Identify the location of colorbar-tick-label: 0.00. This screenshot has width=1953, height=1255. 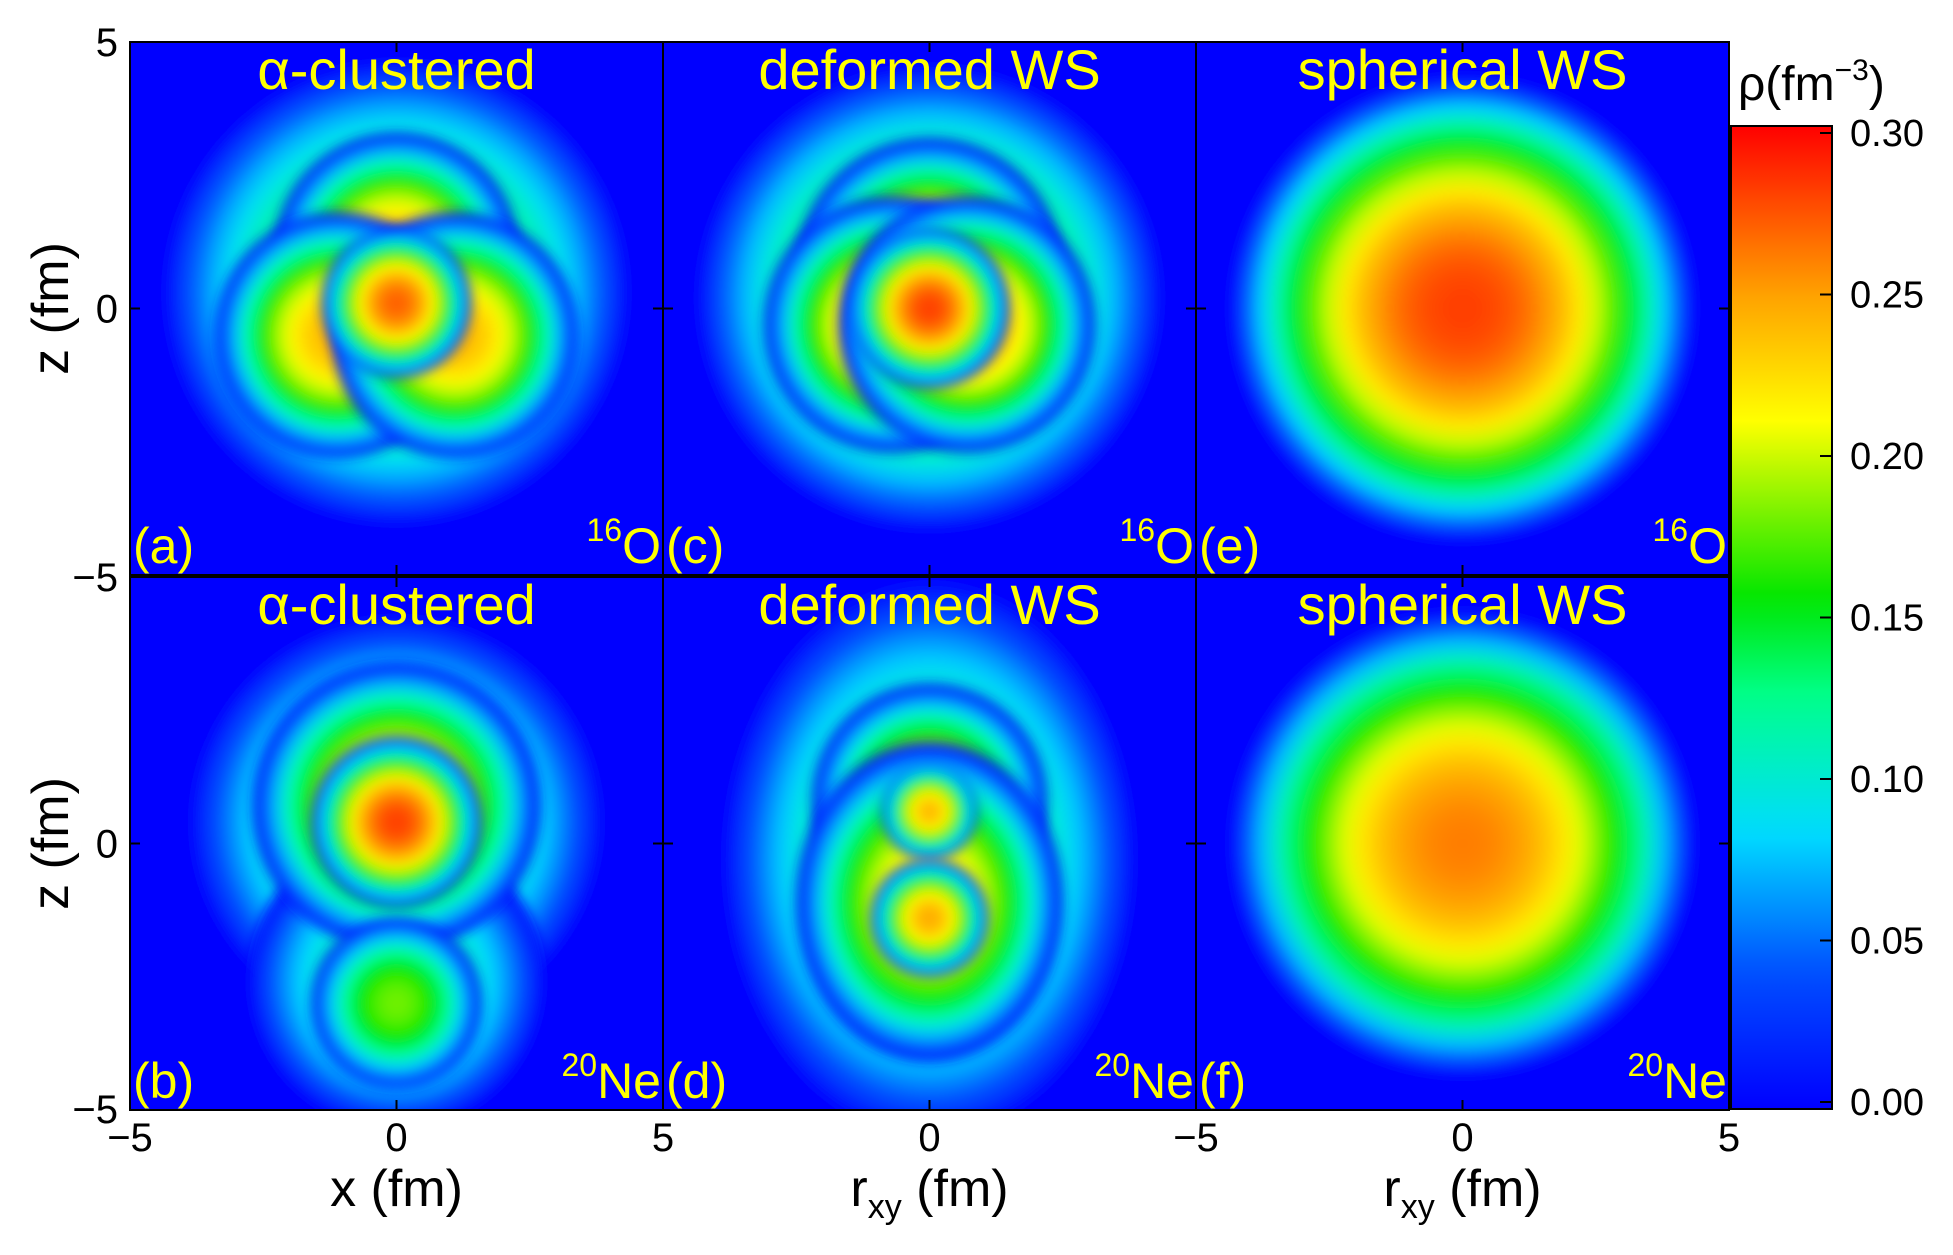
(1887, 1103).